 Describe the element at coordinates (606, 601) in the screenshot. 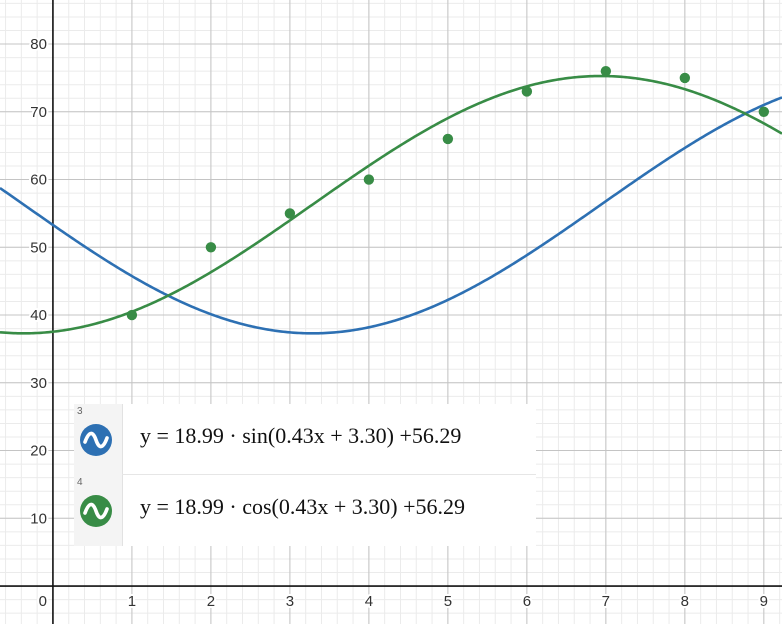

I see `x-tick-label: 7` at that location.